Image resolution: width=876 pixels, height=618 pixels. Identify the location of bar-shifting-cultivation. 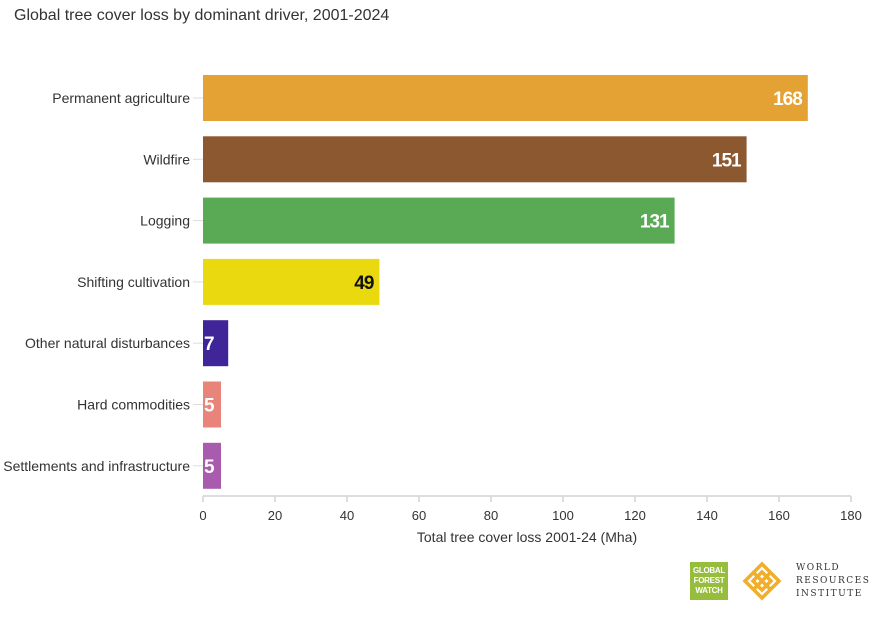
(291, 281).